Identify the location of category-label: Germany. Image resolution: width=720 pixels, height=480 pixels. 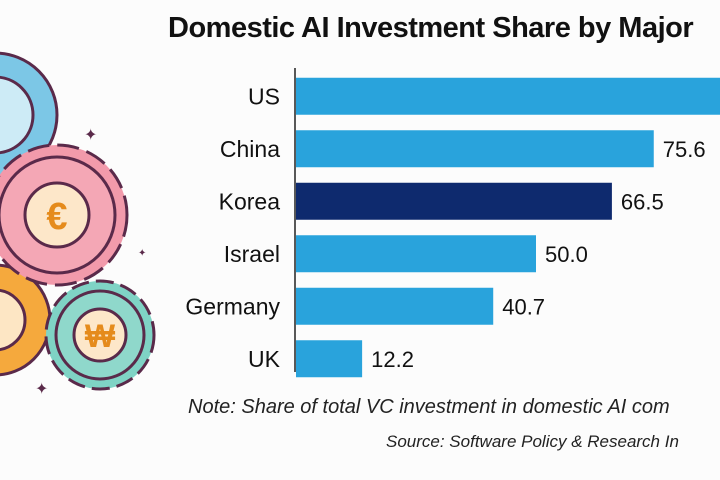
(232, 306).